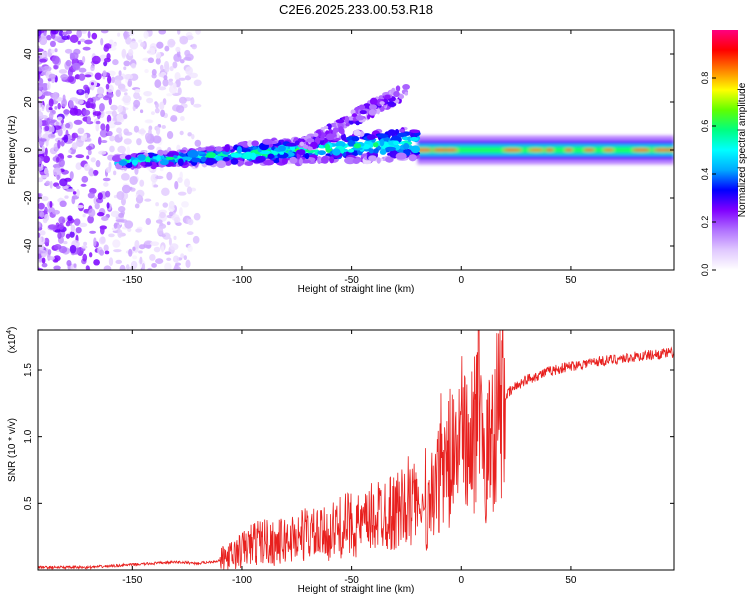  What do you see at coordinates (28, 436) in the screenshot?
I see `snr-y-tick-label: 1.0` at bounding box center [28, 436].